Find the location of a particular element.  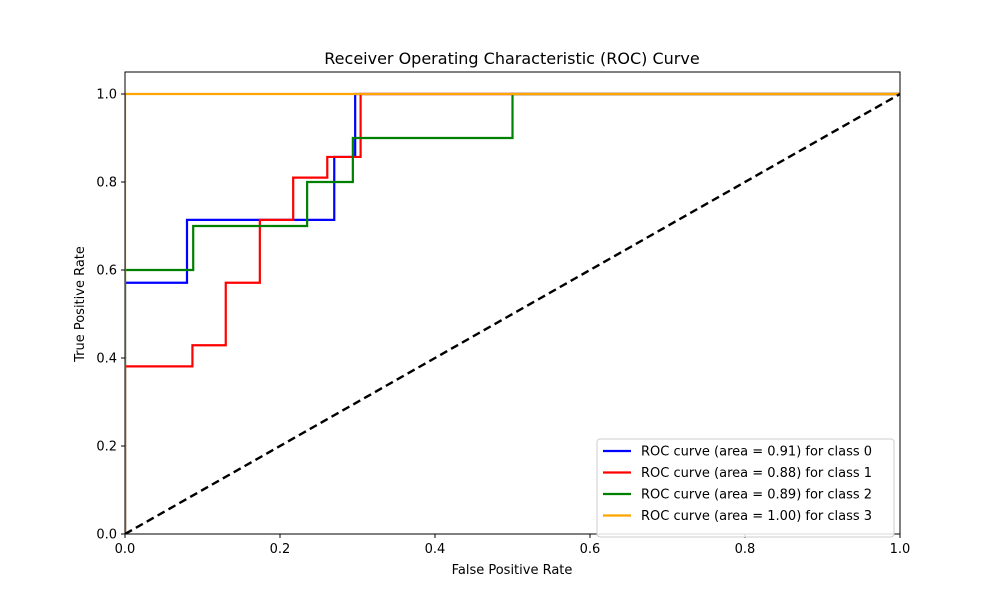

x-axis-label: False Positive Rate is located at coordinates (512, 570).